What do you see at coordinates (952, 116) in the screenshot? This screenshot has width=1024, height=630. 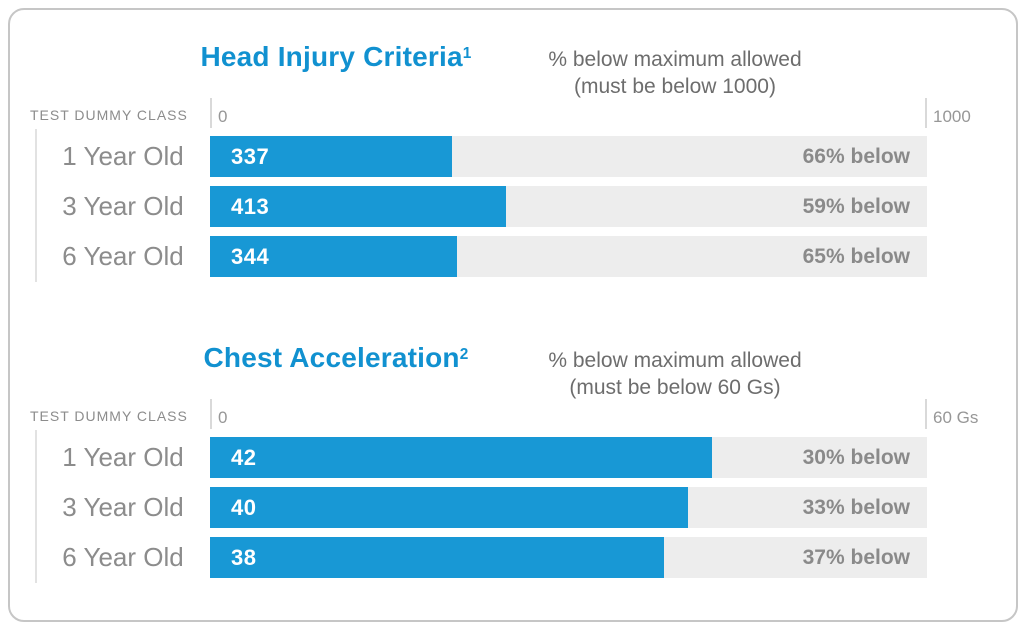 I see `axis-tick-label-max: 1000` at bounding box center [952, 116].